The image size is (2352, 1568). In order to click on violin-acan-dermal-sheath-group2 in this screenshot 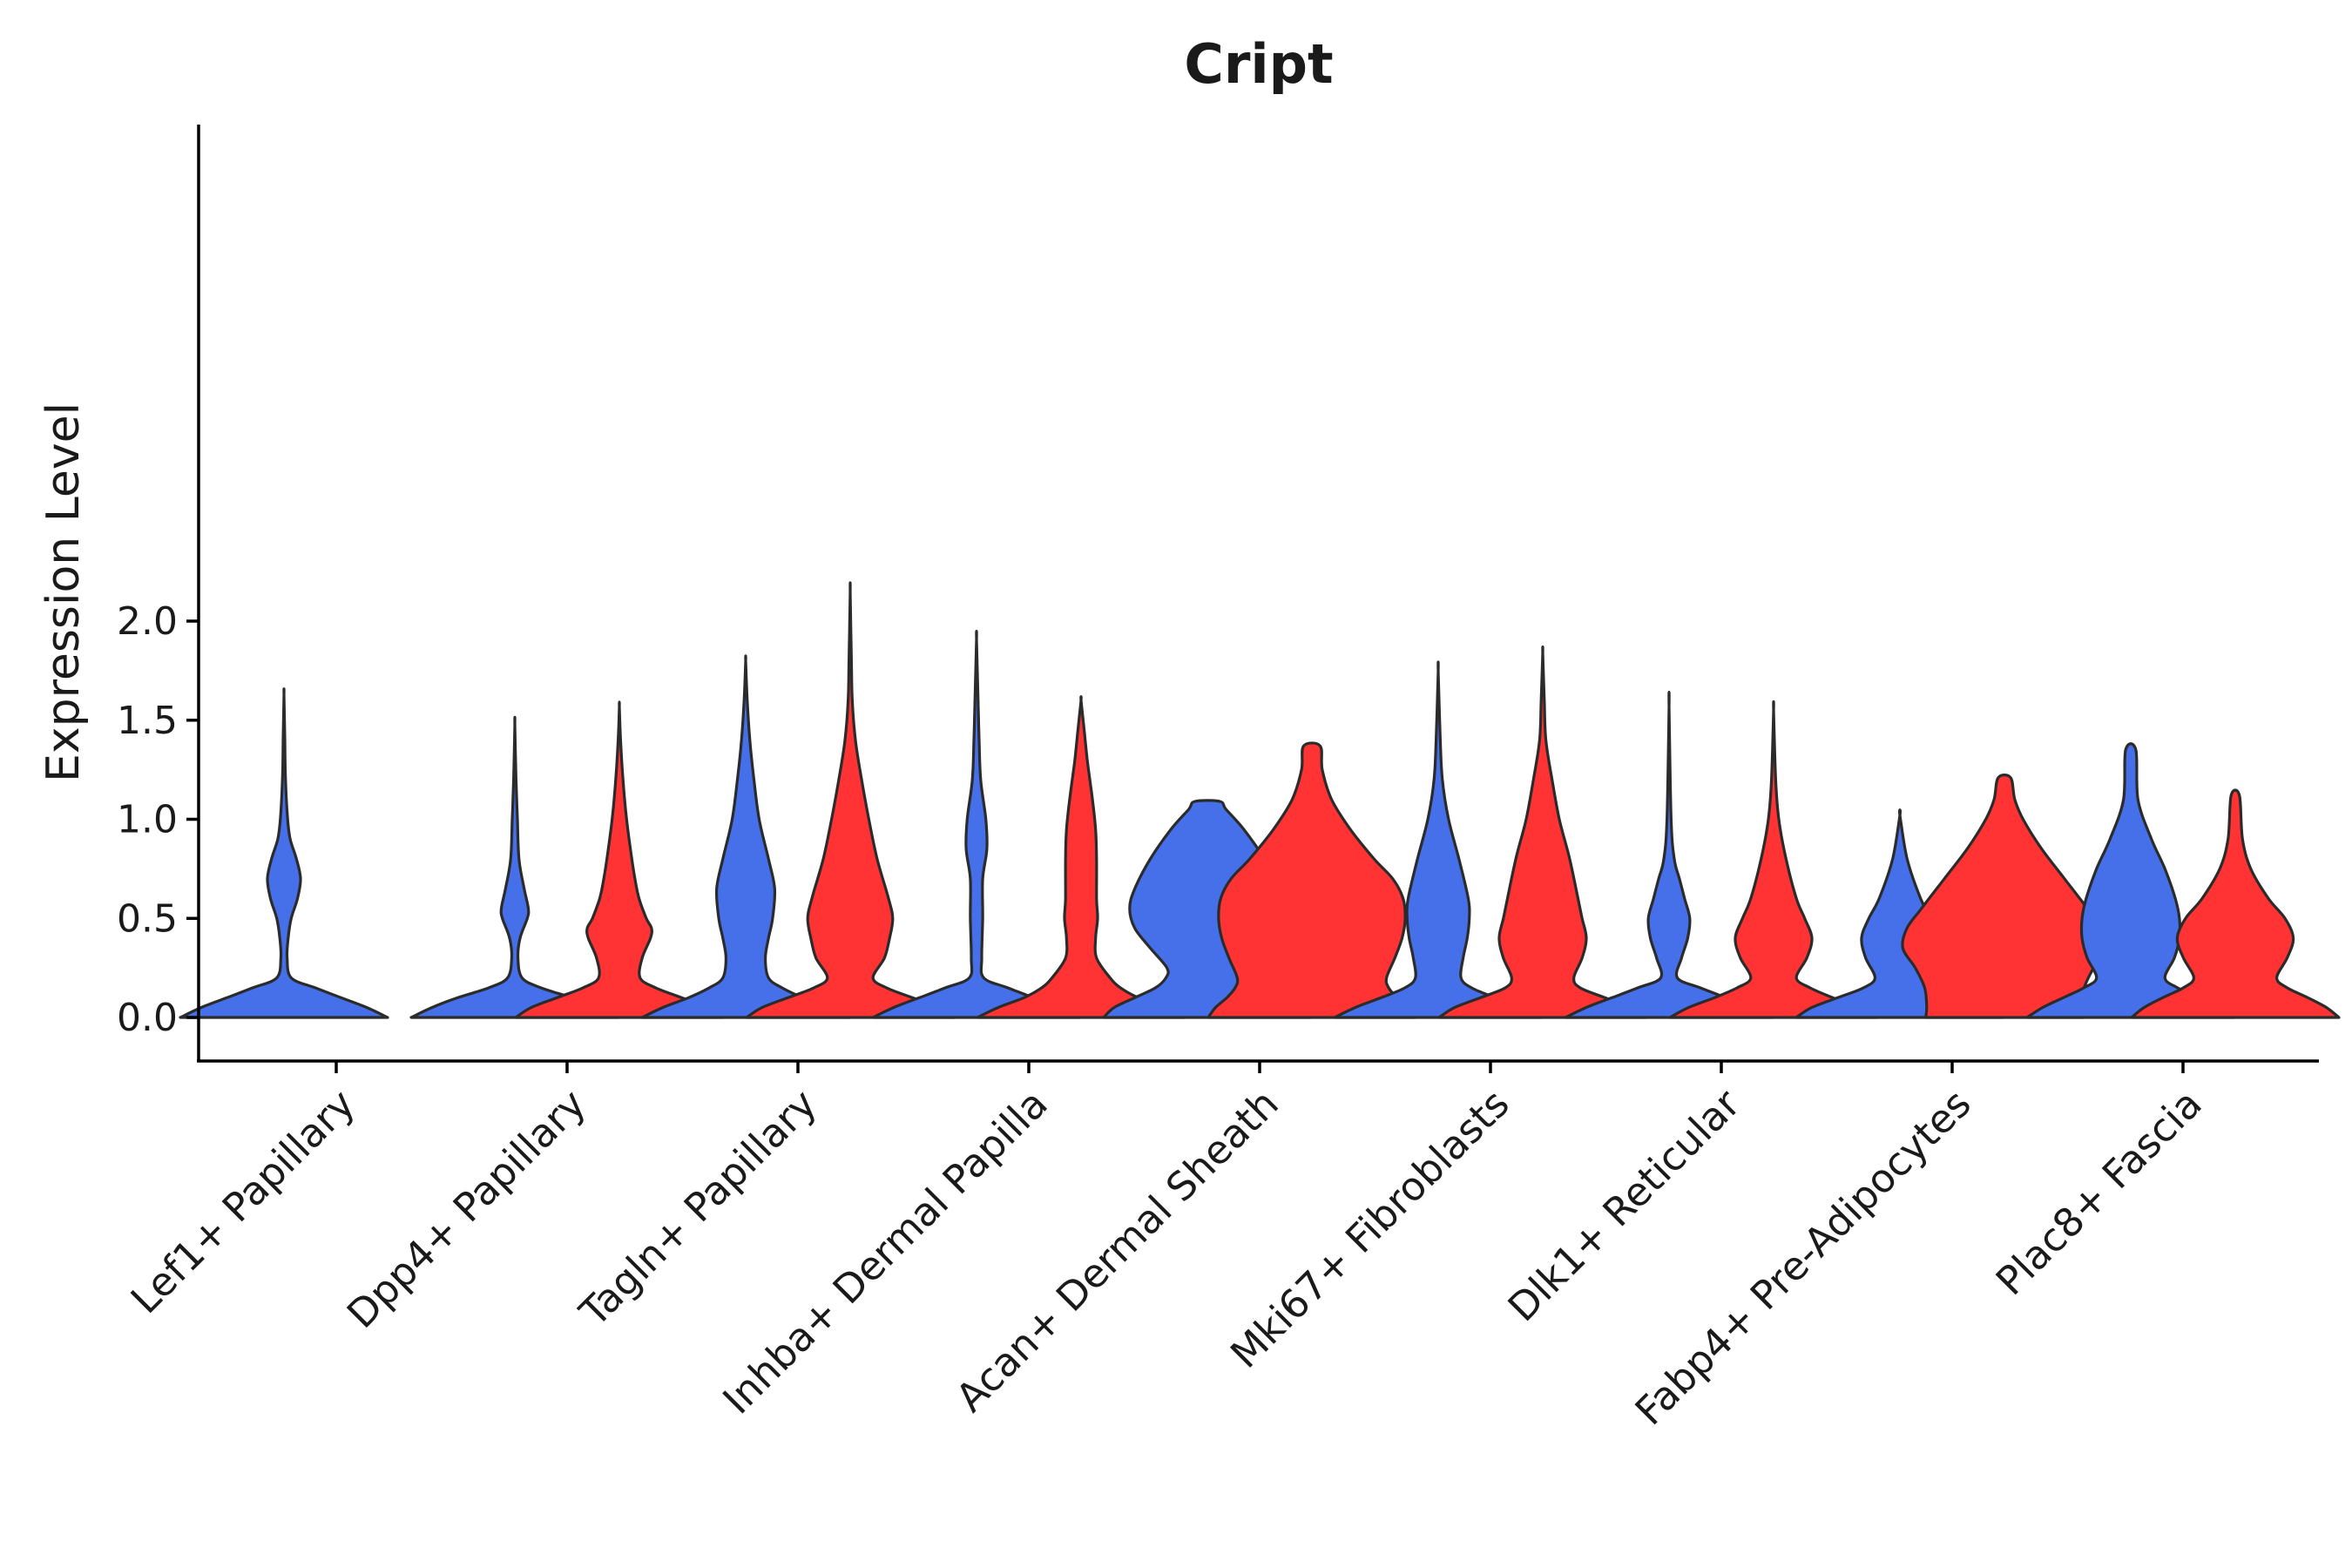, I will do `click(1311, 880)`.